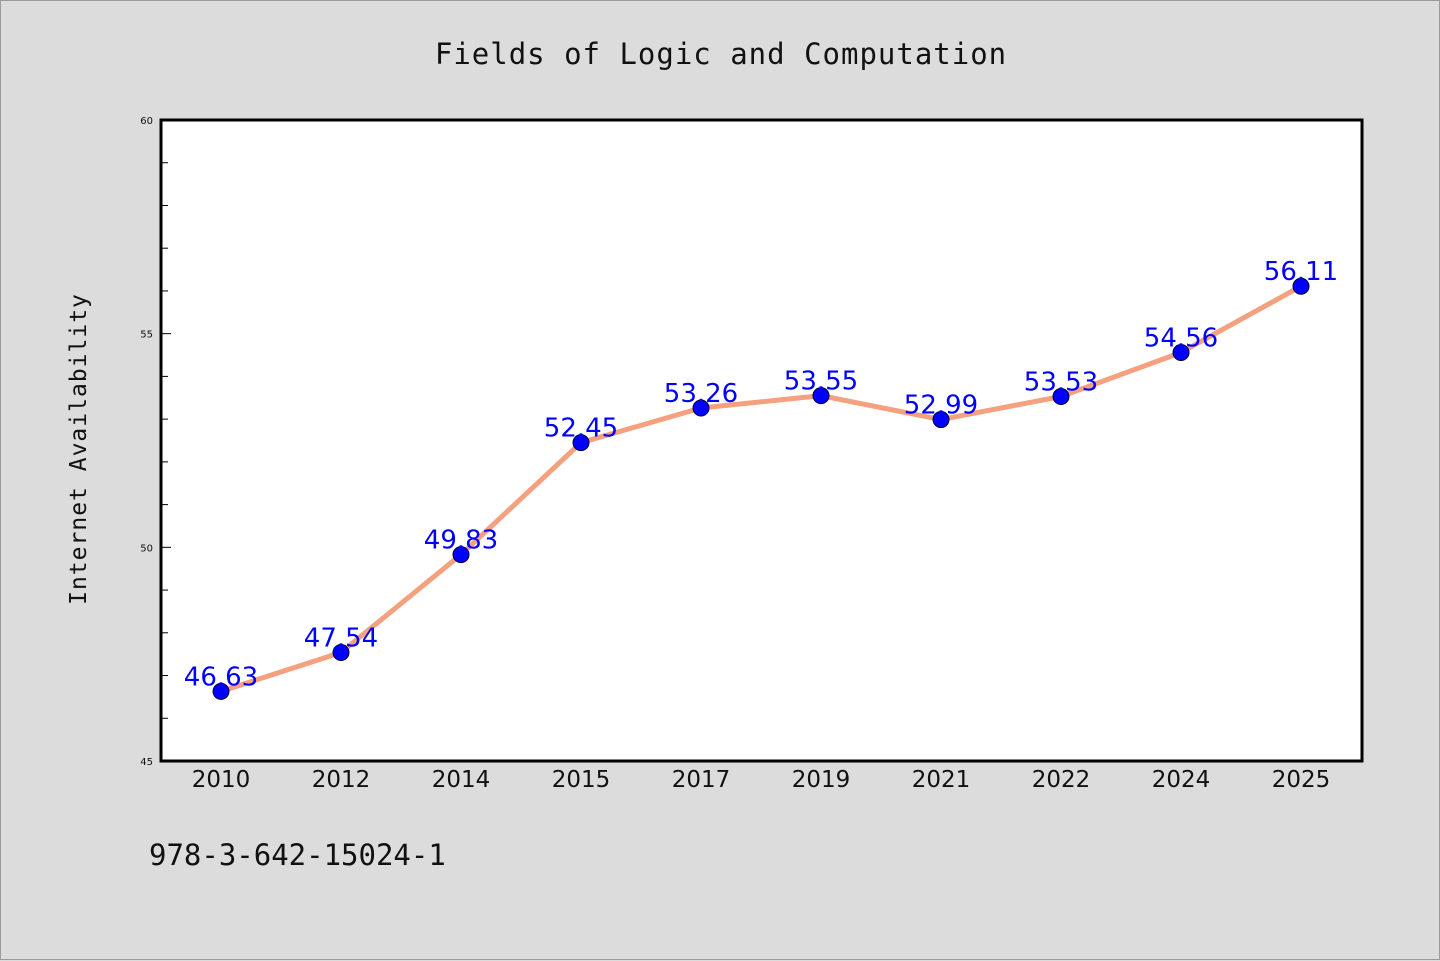 The image size is (1440, 961). Describe the element at coordinates (221, 677) in the screenshot. I see `data-label: 46.63` at that location.